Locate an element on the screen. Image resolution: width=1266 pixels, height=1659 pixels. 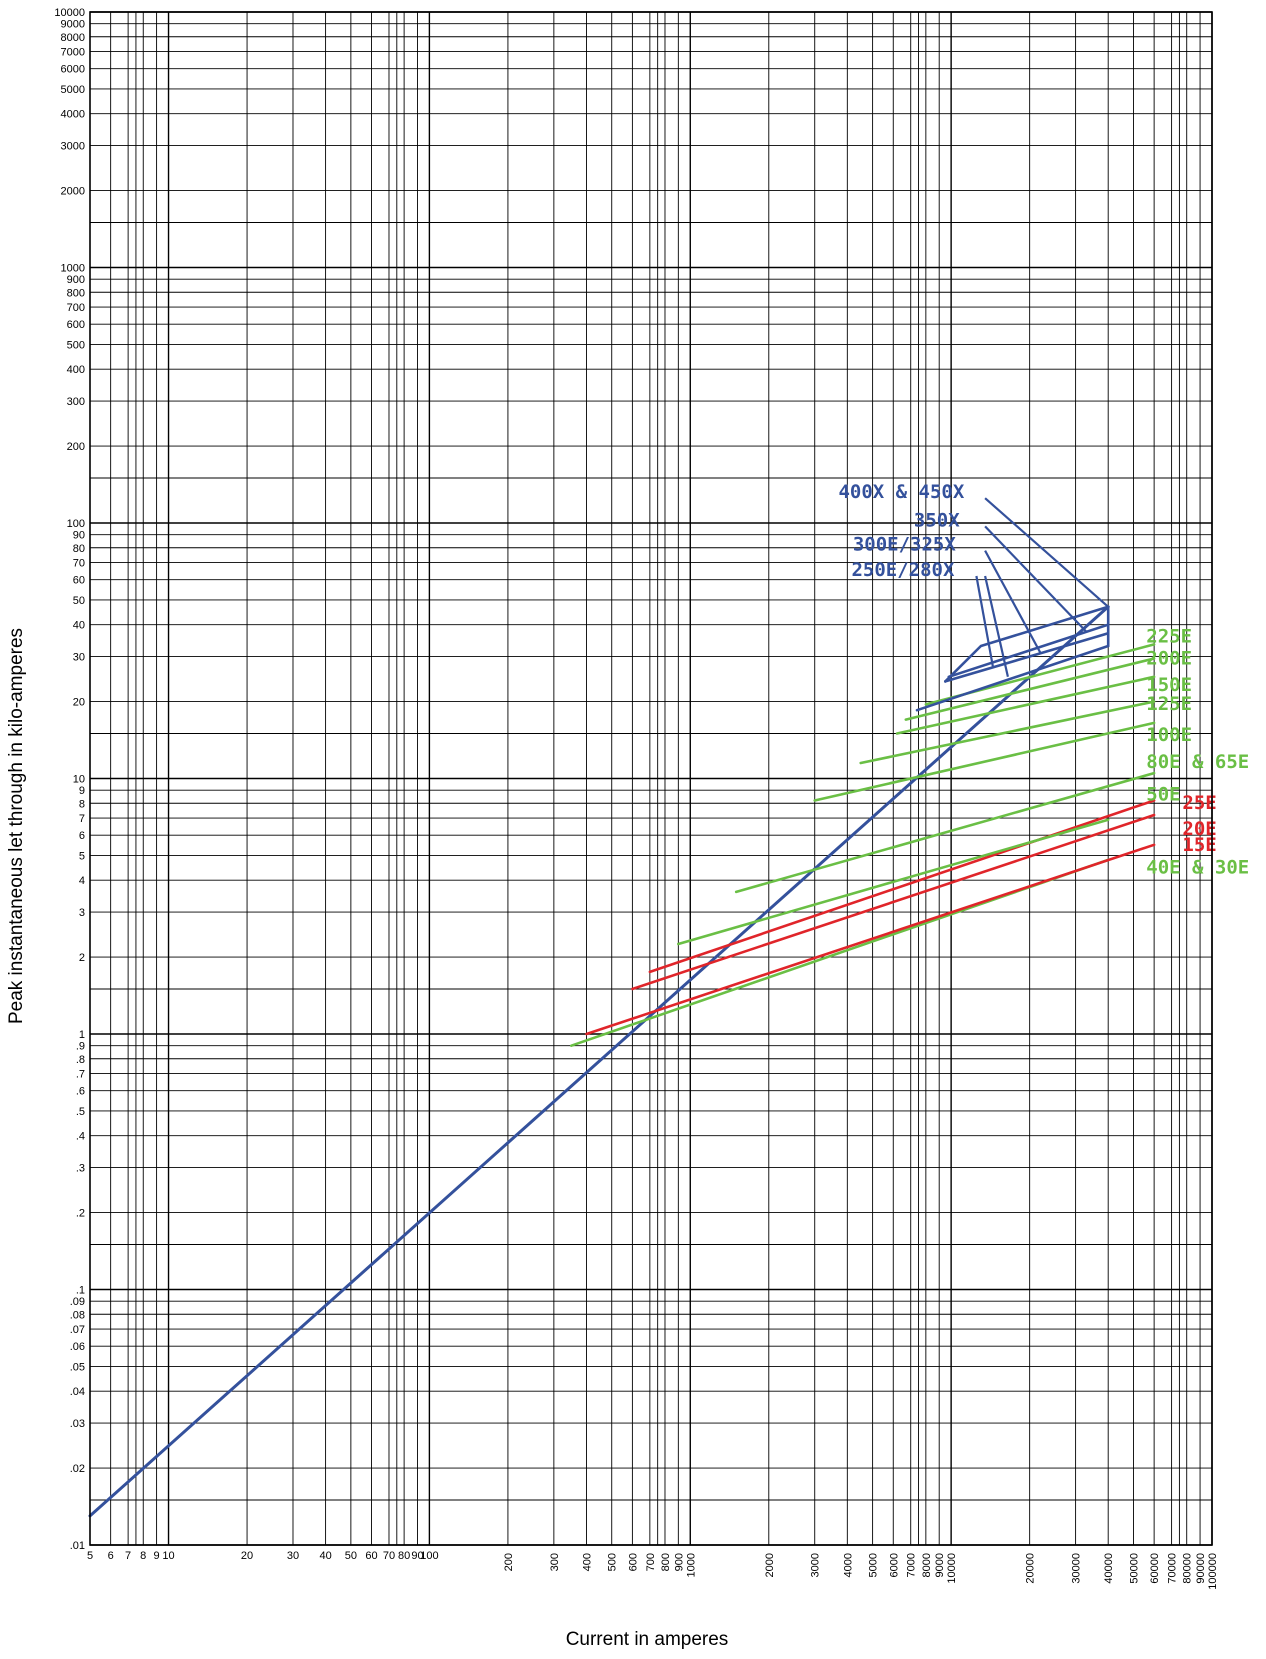
x-tick-label: 100000 is located at coordinates (1213, 1571).